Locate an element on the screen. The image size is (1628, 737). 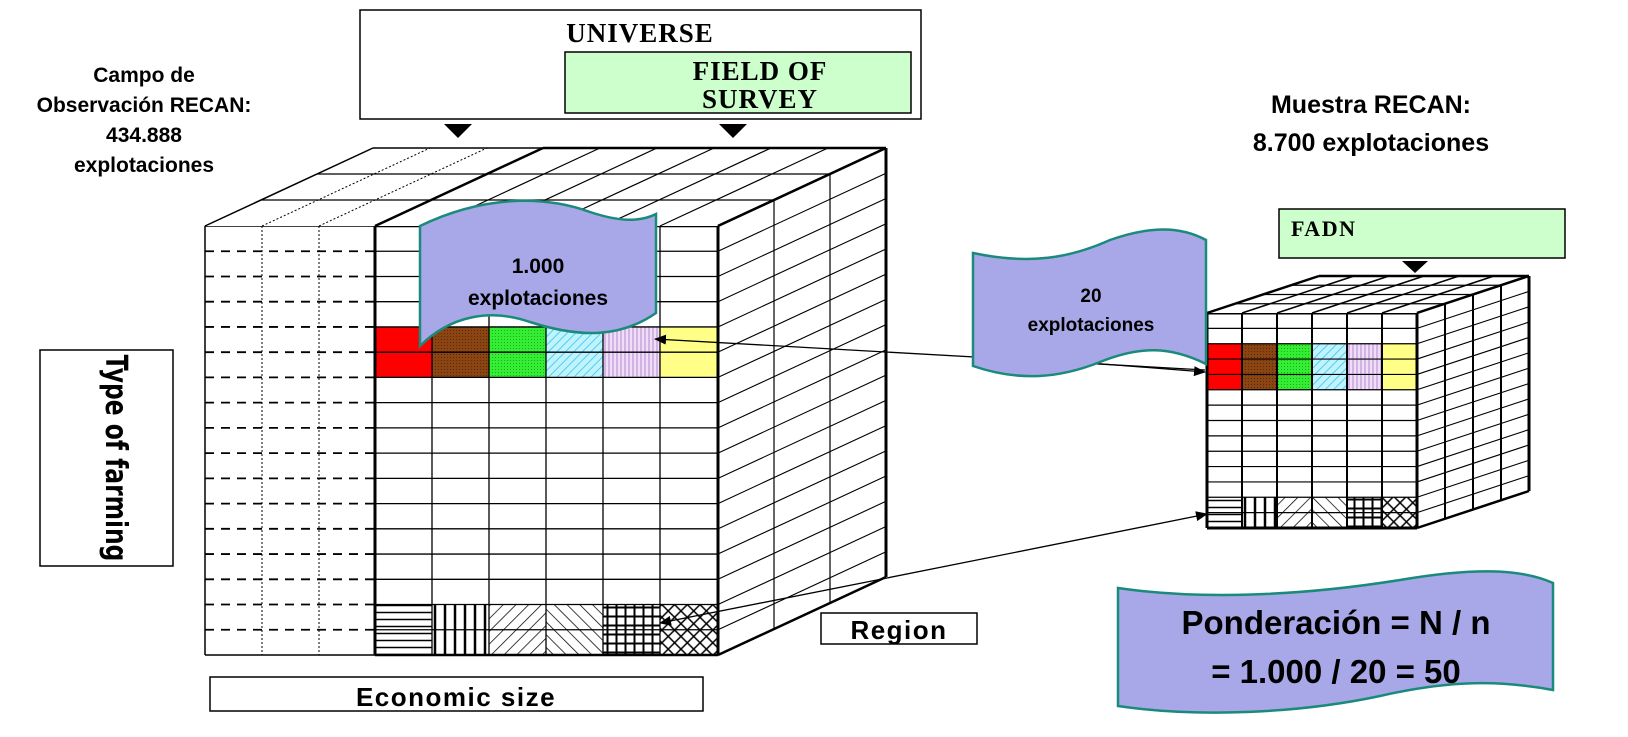
campo-line4: explotaciones is located at coordinates (144, 165).